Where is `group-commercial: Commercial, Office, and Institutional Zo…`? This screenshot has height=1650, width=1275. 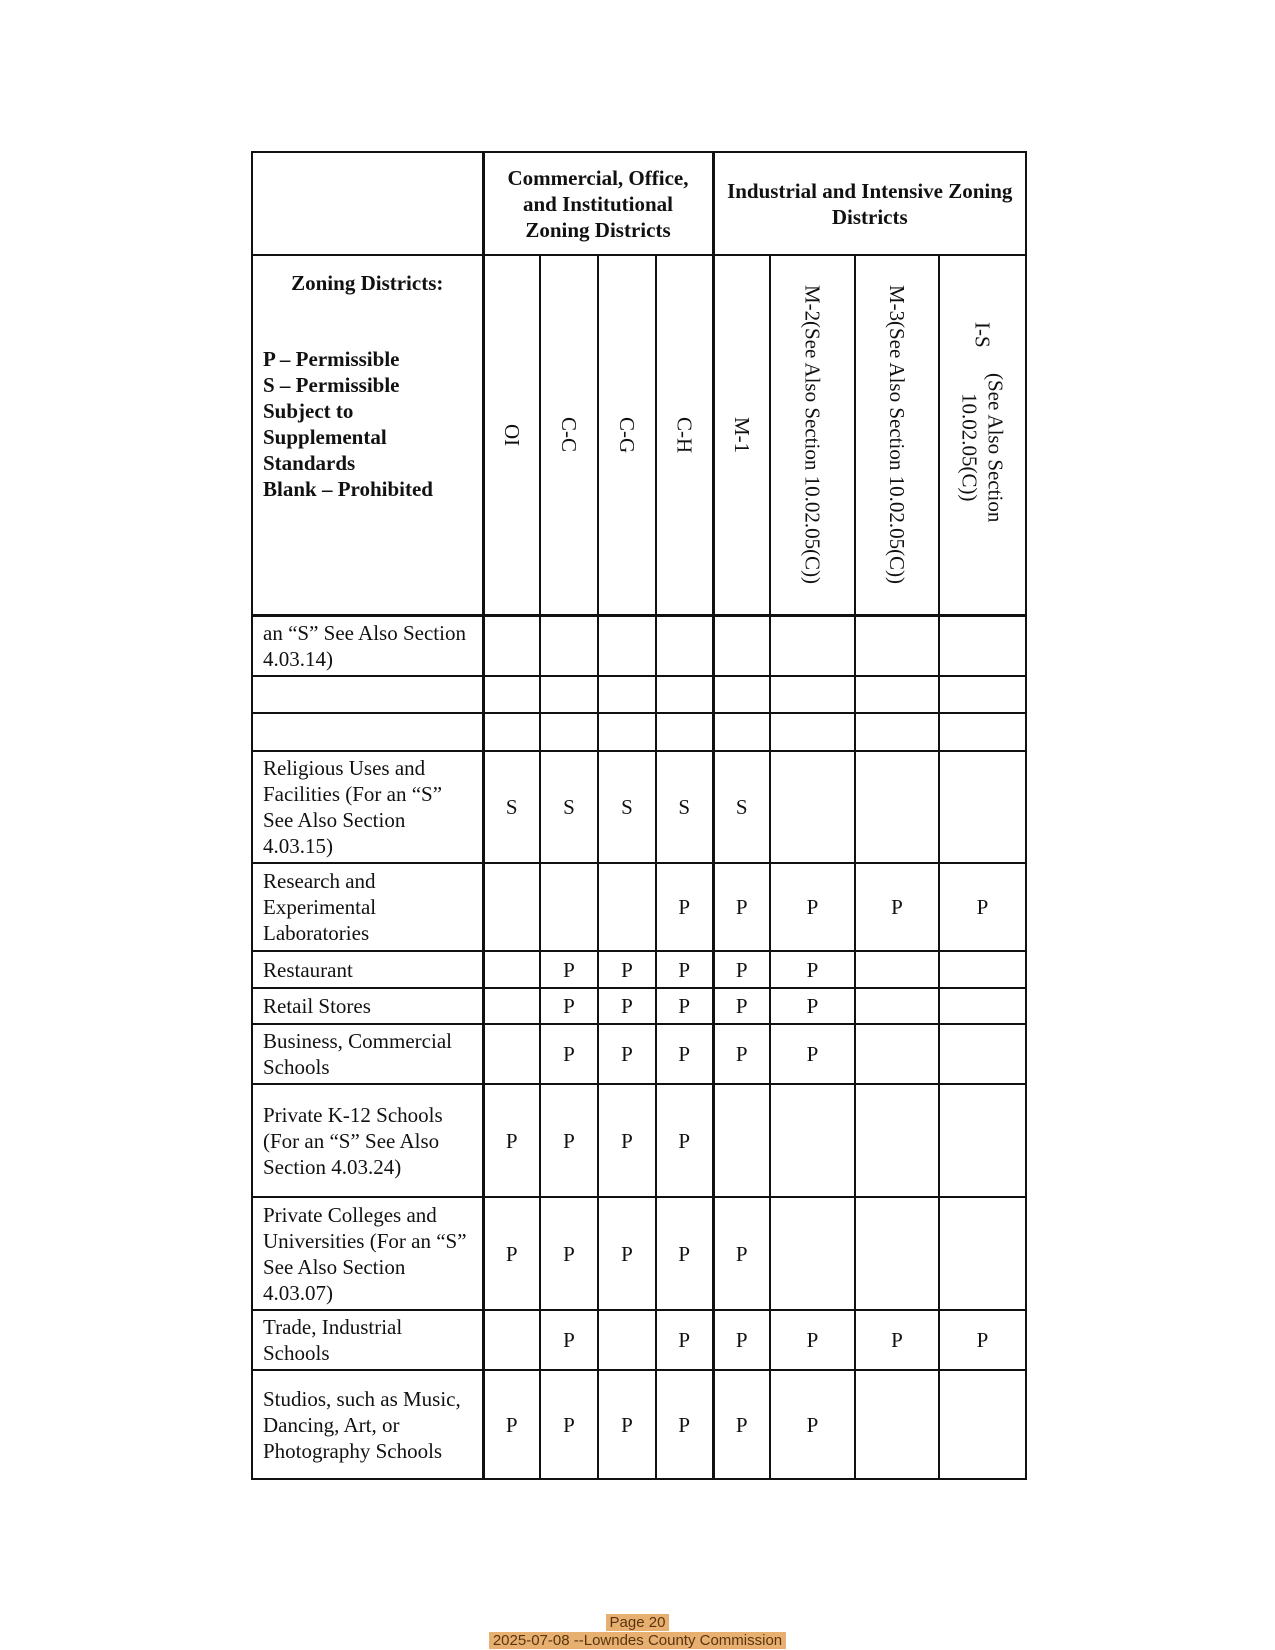 group-commercial: Commercial, Office, and Institutional Zo… is located at coordinates (597, 203).